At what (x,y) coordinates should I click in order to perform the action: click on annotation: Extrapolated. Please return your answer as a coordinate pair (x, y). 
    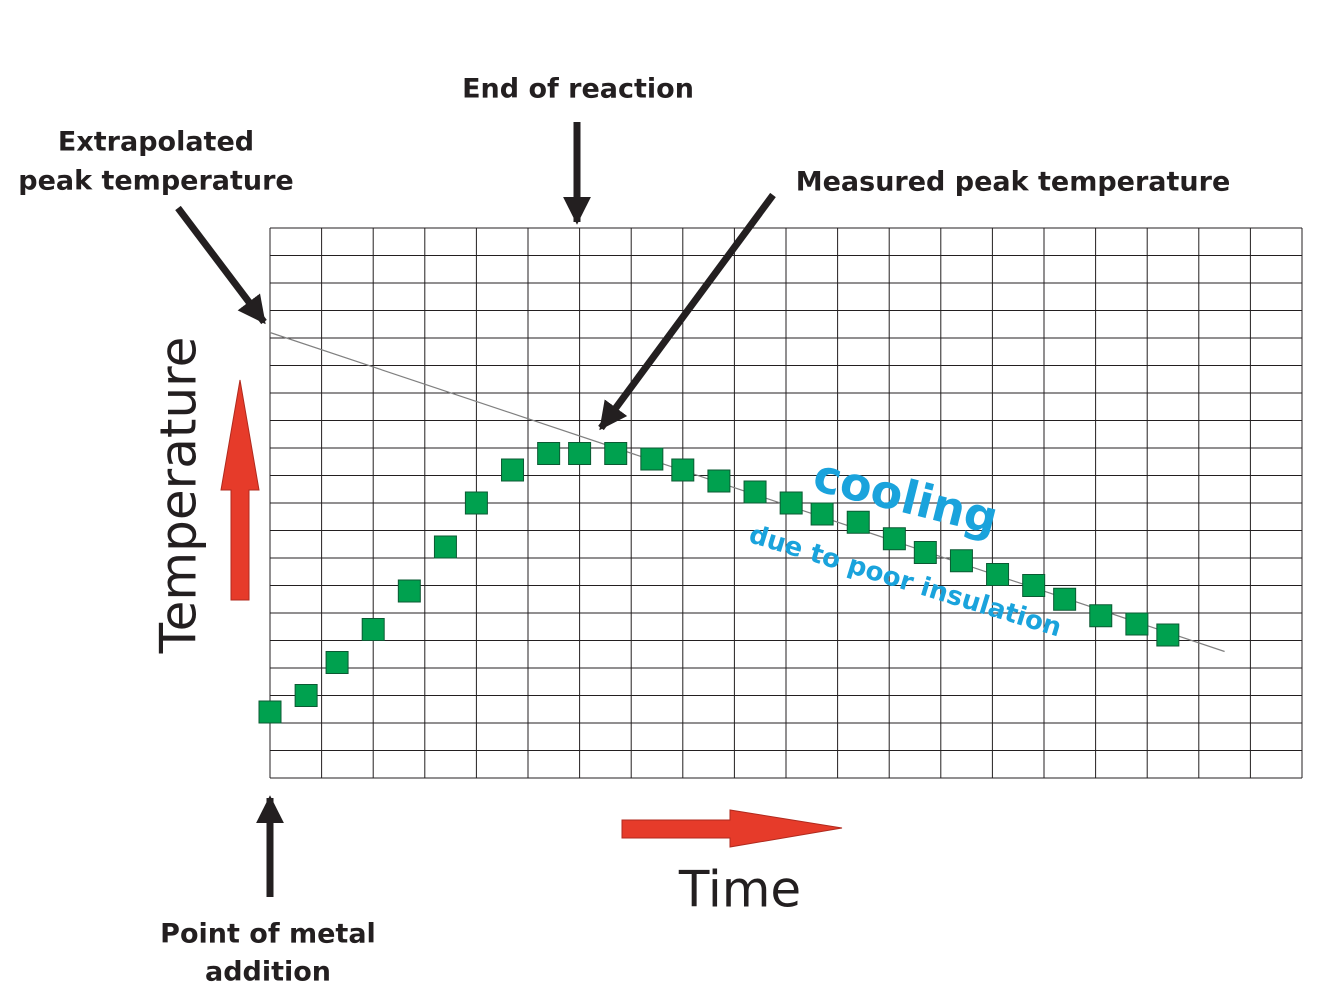
    Looking at the image, I should click on (156, 142).